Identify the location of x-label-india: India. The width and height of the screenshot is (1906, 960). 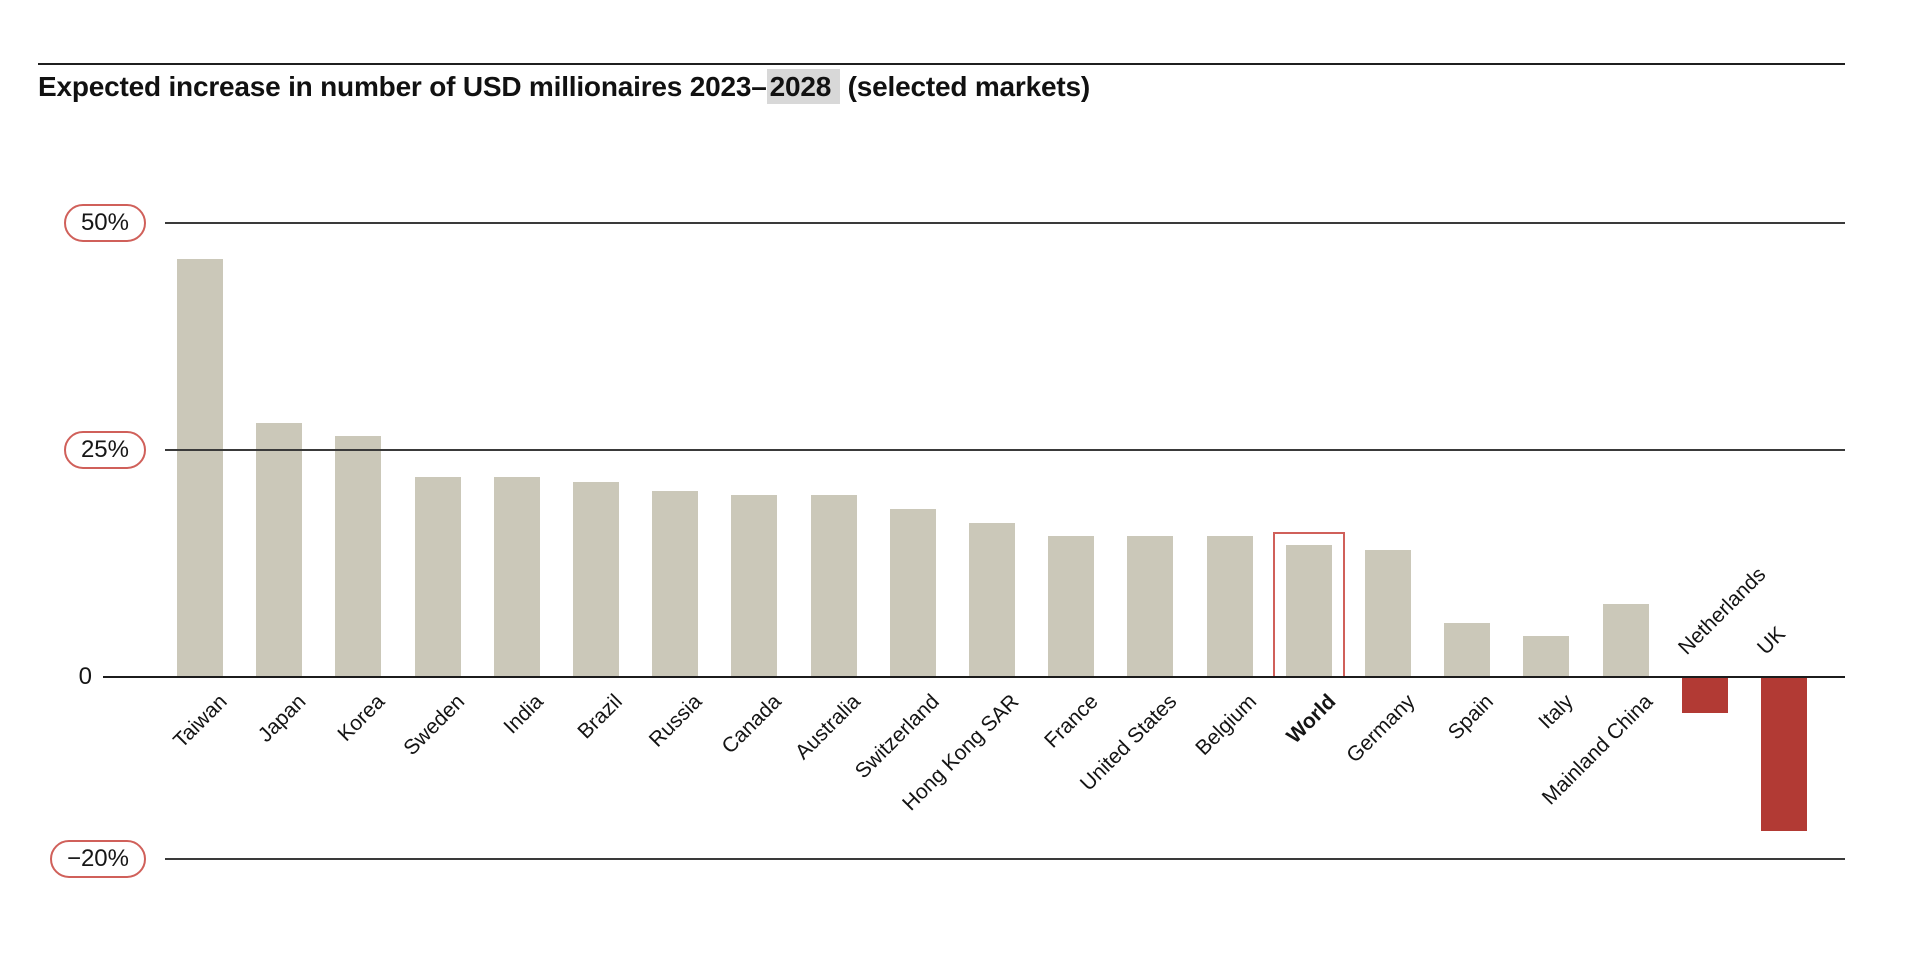
(524, 714).